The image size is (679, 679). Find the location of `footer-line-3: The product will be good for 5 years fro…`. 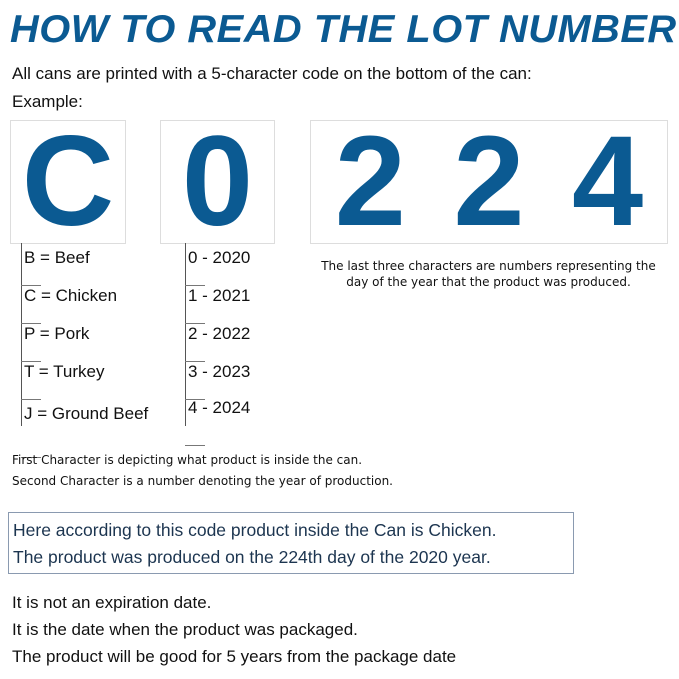

footer-line-3: The product will be good for 5 years fro… is located at coordinates (234, 656).